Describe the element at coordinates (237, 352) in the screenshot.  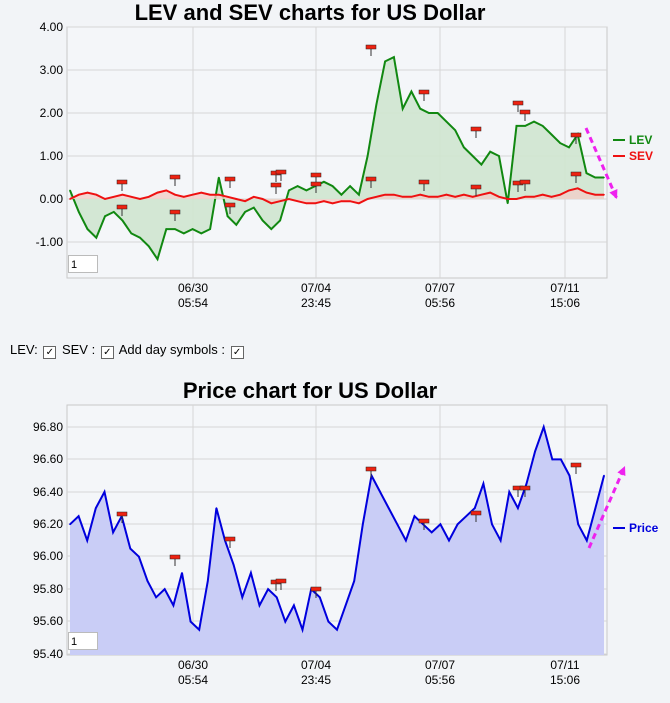
I see `day-symbols-checkbox: ✓` at that location.